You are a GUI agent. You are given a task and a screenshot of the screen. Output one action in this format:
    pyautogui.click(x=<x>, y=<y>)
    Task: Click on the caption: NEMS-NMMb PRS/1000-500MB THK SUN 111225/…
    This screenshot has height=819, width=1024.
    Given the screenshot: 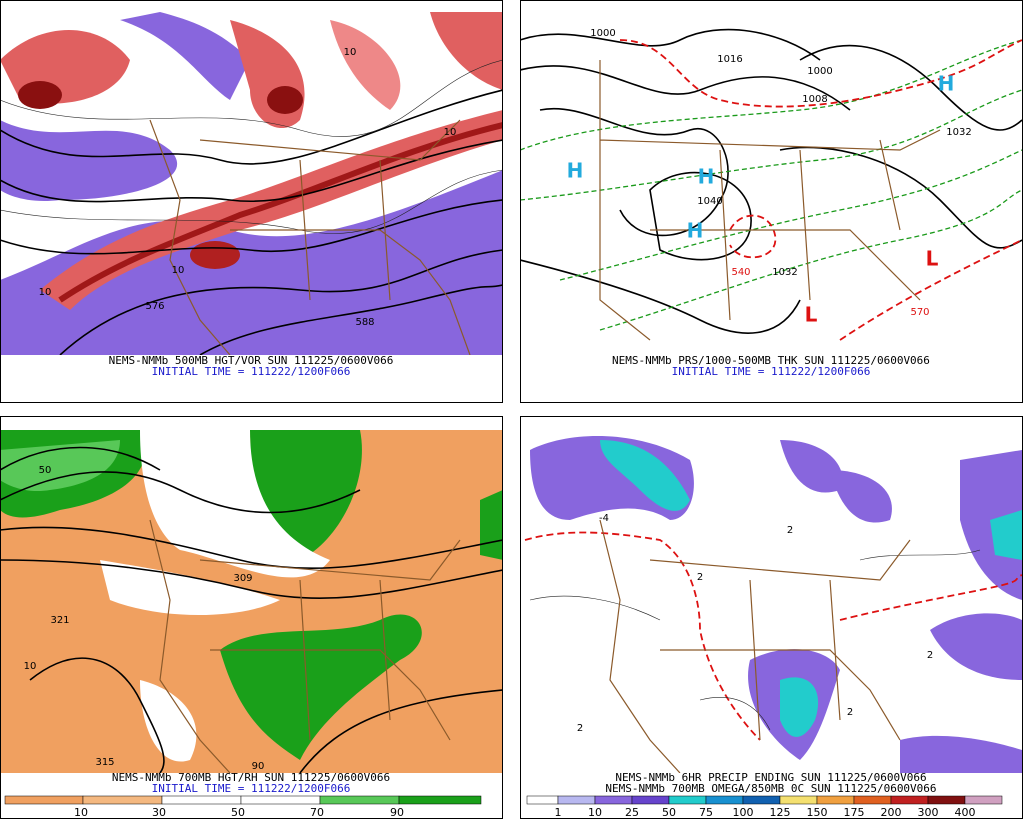 What is the action you would take?
    pyautogui.click(x=771, y=360)
    